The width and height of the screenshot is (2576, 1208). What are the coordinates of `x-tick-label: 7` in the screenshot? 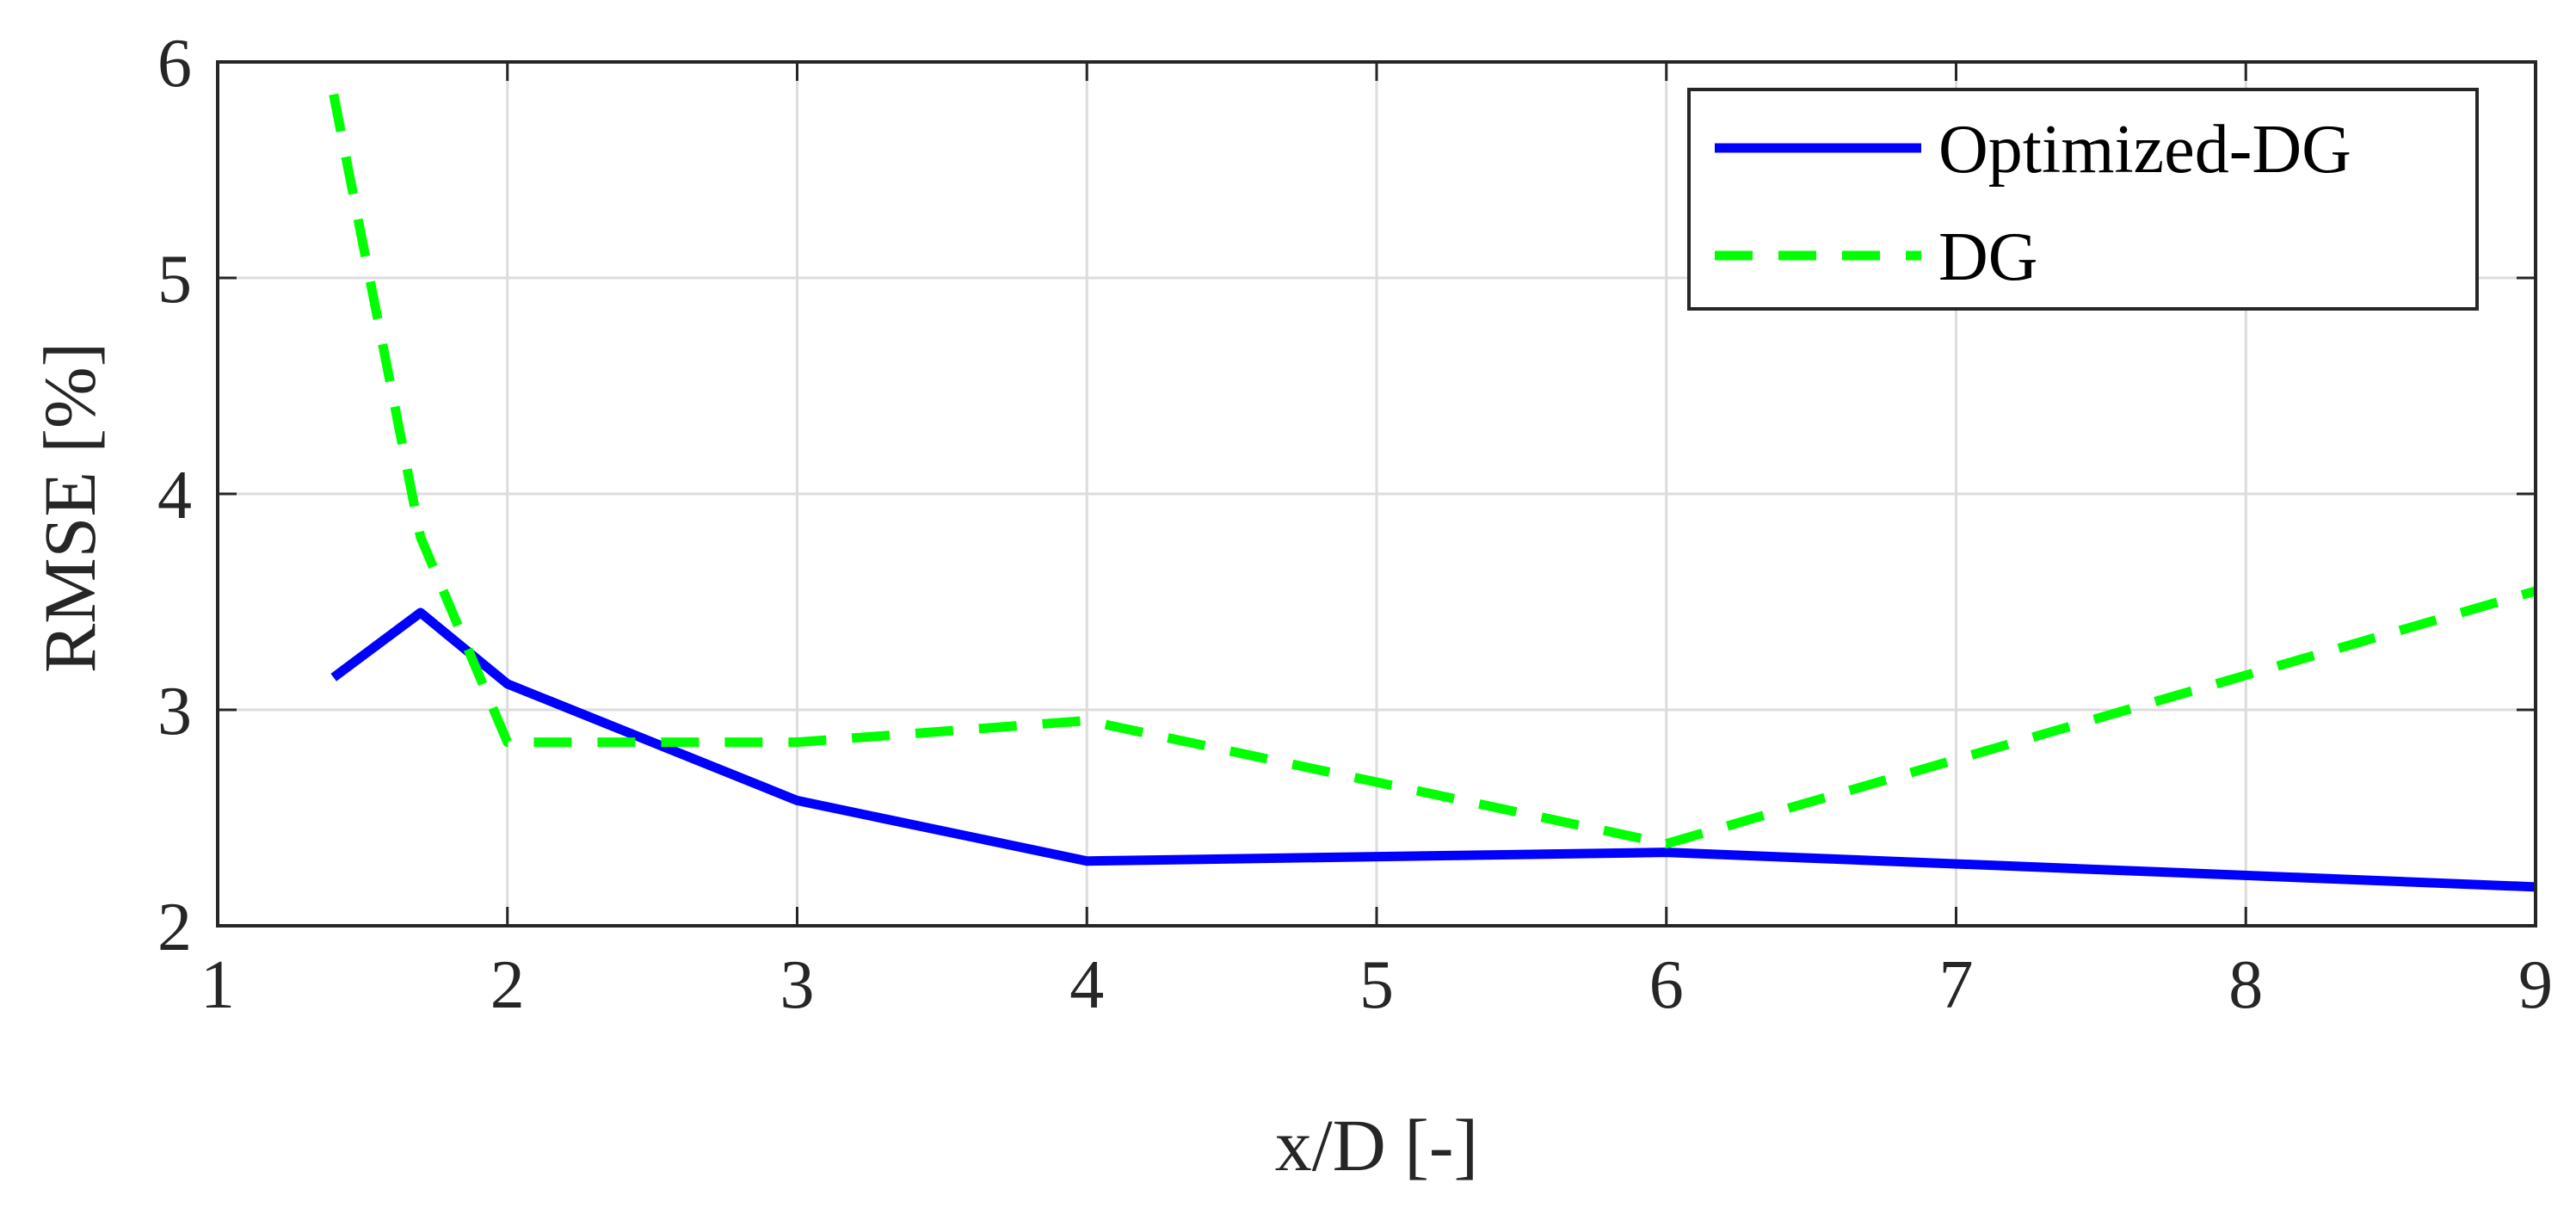 It's located at (1957, 985).